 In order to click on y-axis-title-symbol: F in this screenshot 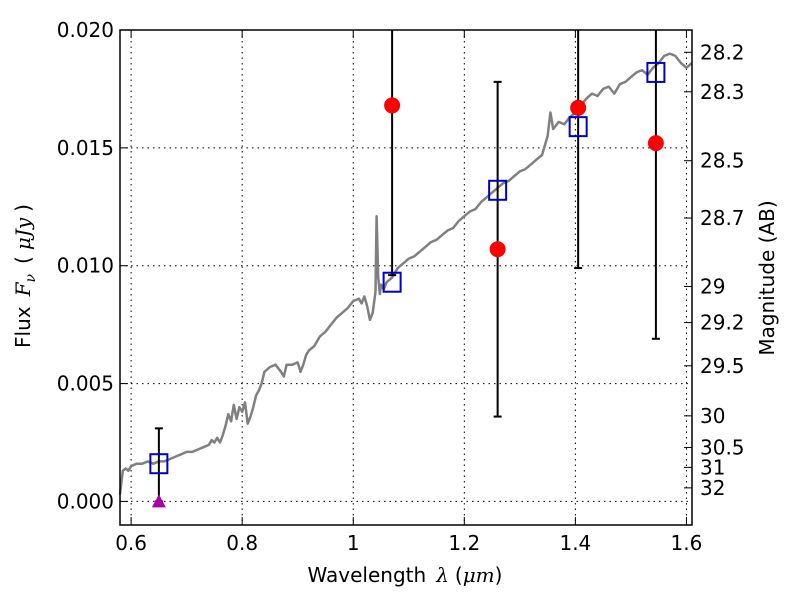, I will do `click(23, 289)`.